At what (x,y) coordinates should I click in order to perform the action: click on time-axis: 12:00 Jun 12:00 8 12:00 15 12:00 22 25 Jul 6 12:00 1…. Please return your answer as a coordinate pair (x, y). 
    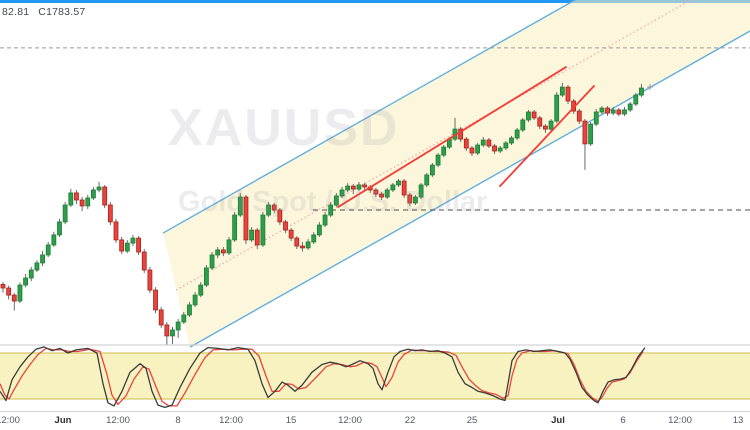
    Looking at the image, I should click on (375, 420).